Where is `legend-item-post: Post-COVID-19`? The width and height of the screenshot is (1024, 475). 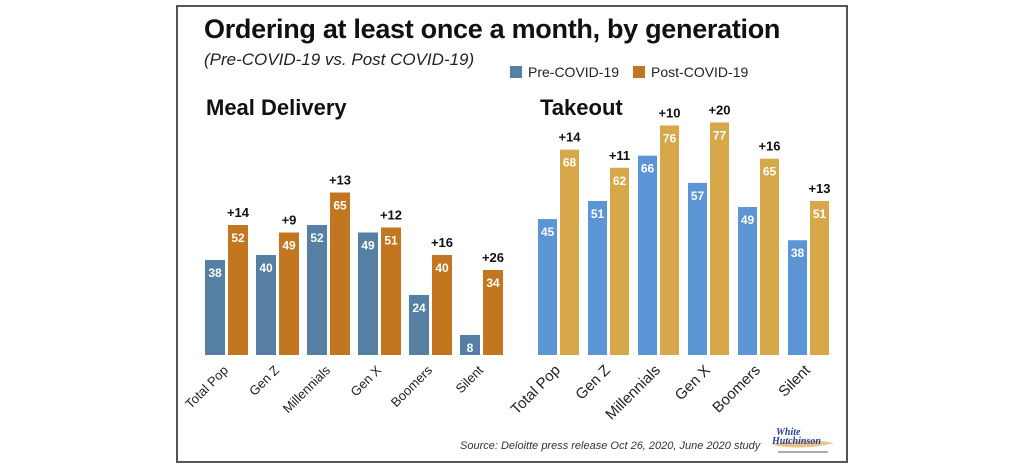 legend-item-post: Post-COVID-19 is located at coordinates (690, 72).